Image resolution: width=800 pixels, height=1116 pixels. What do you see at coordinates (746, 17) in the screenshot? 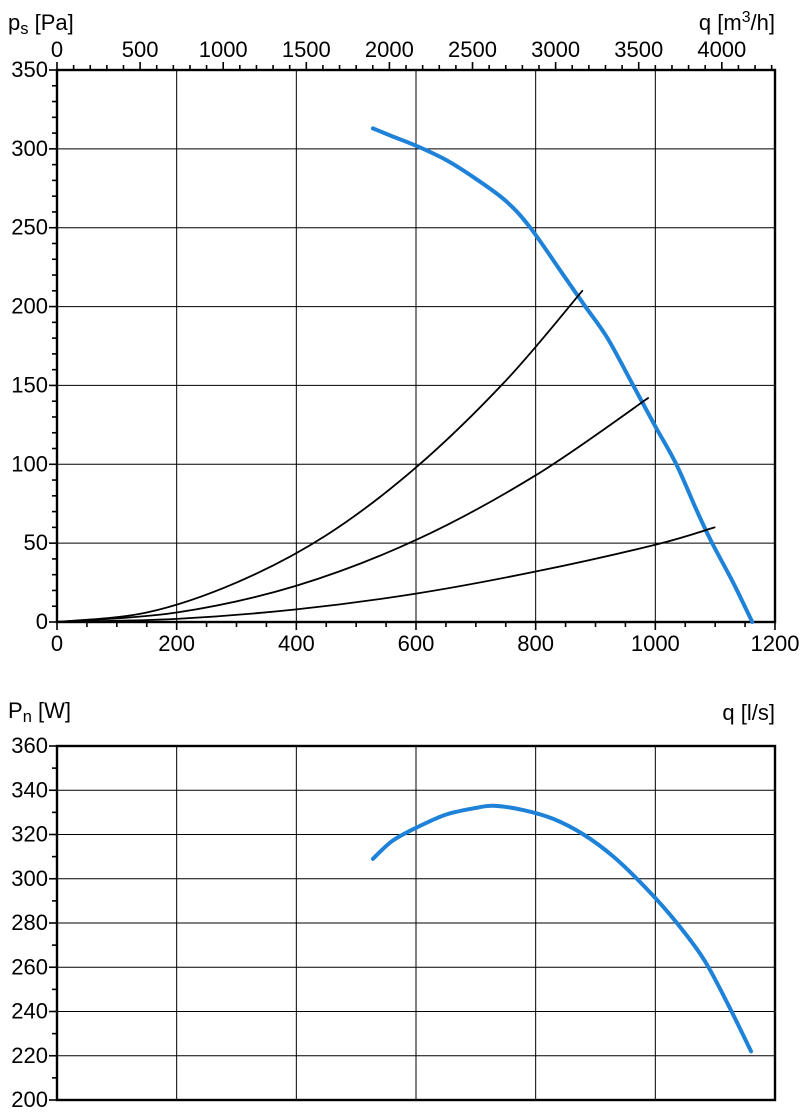
I see `flow-m3h-axis-title-sup: 3` at bounding box center [746, 17].